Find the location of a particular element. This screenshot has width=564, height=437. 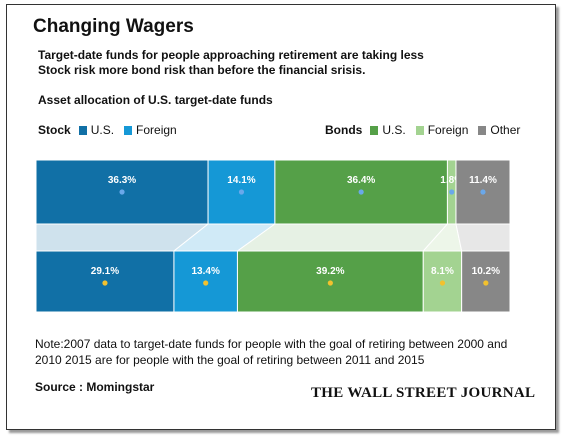

marker-dot-2-stock_us is located at coordinates (105, 283).